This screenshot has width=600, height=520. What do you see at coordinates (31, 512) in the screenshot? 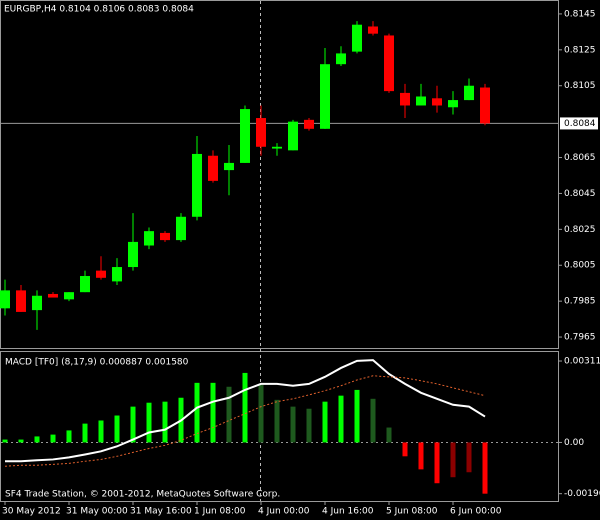
I see `x-tick-label: 30 May 2012` at bounding box center [31, 512].